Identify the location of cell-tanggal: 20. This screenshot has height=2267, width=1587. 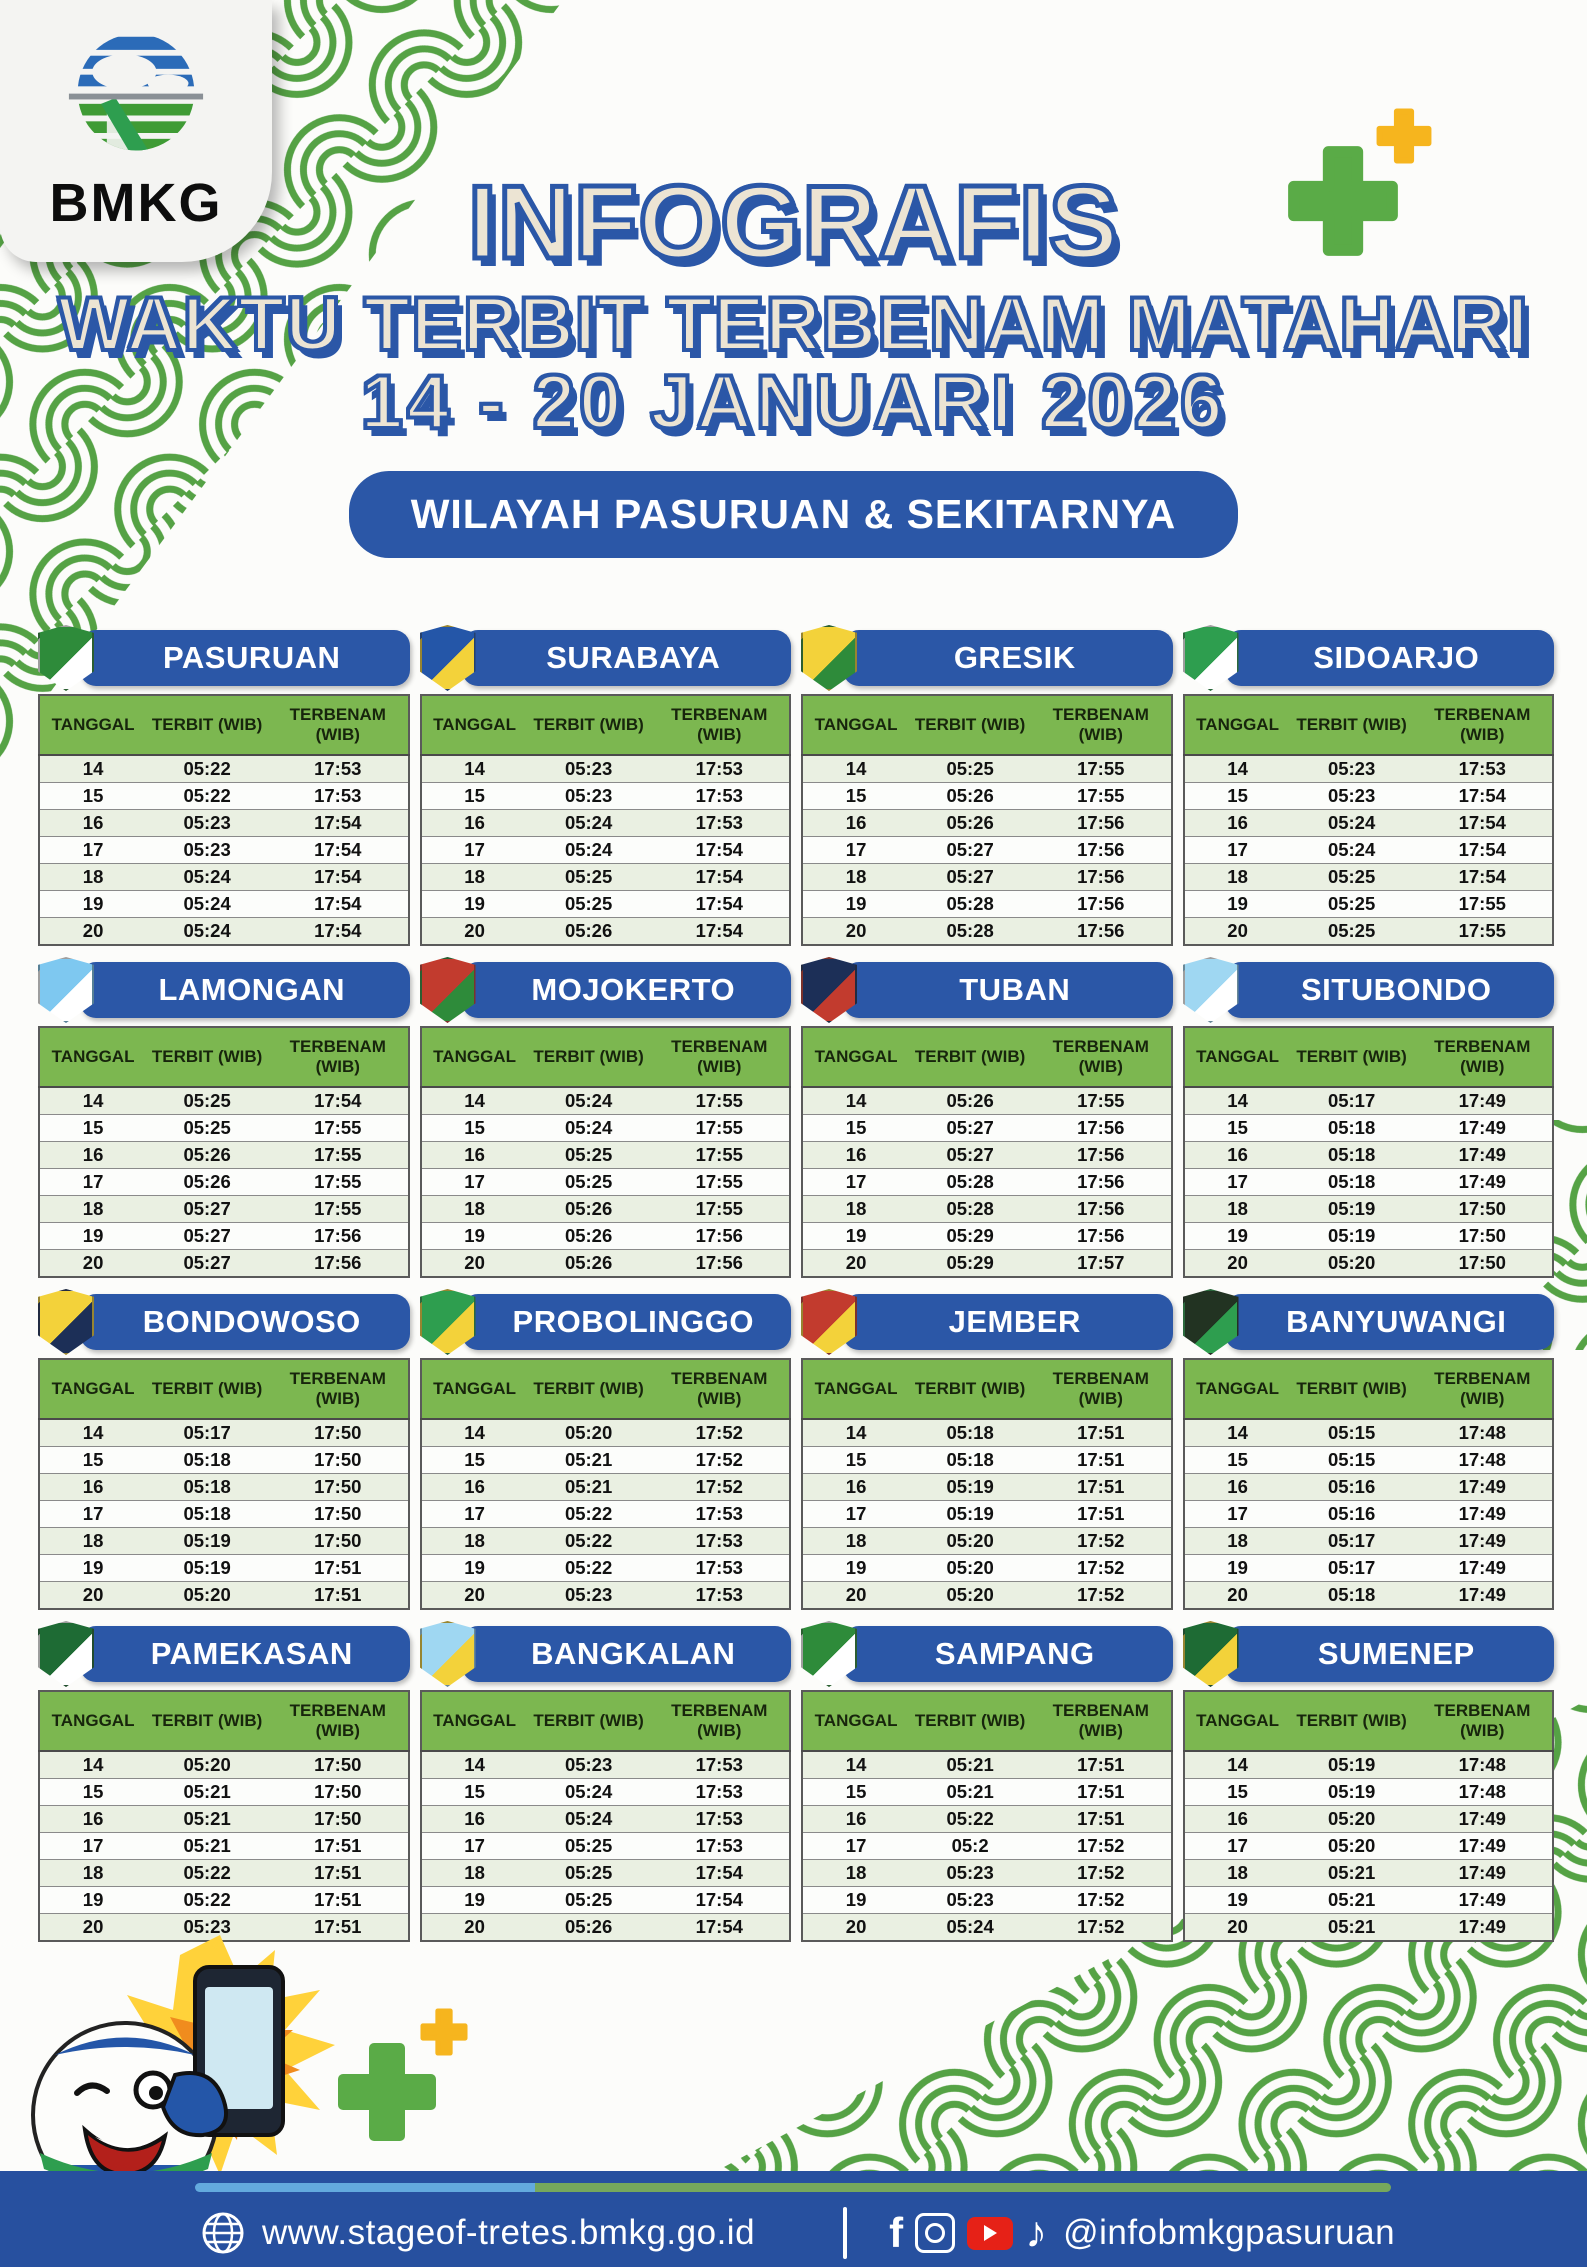
(1237, 1927).